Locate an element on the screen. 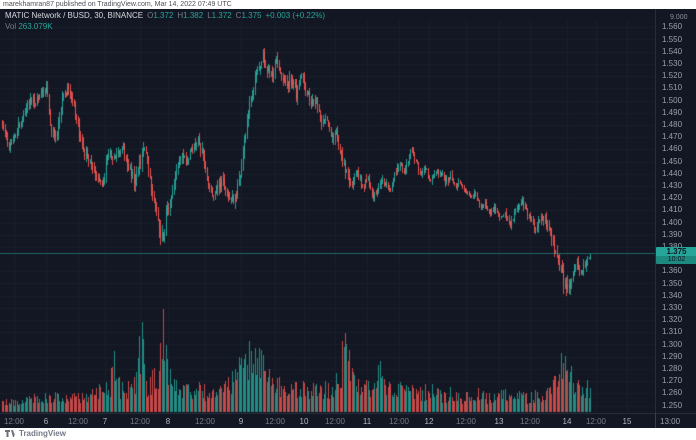 The width and height of the screenshot is (696, 440). price-axis-label: 1.340 is located at coordinates (672, 295).